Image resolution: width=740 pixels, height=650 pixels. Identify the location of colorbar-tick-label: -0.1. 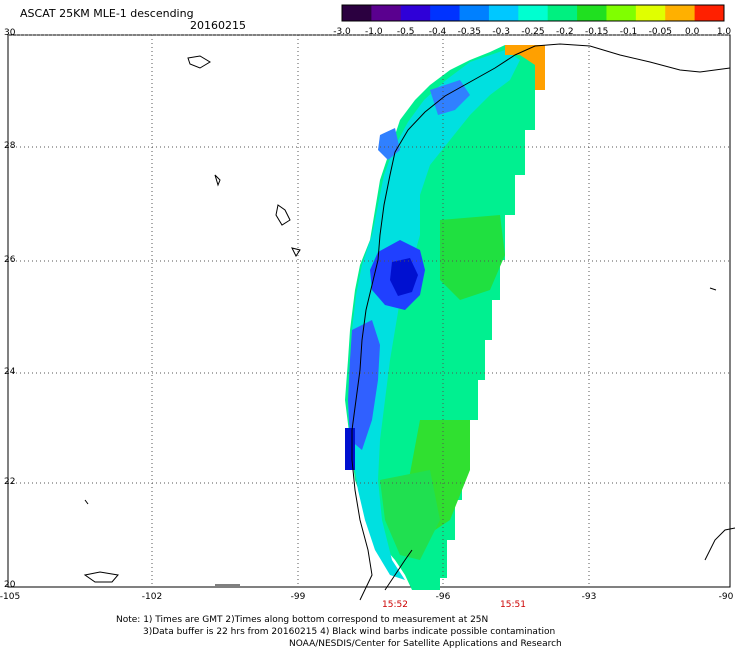
(628, 32).